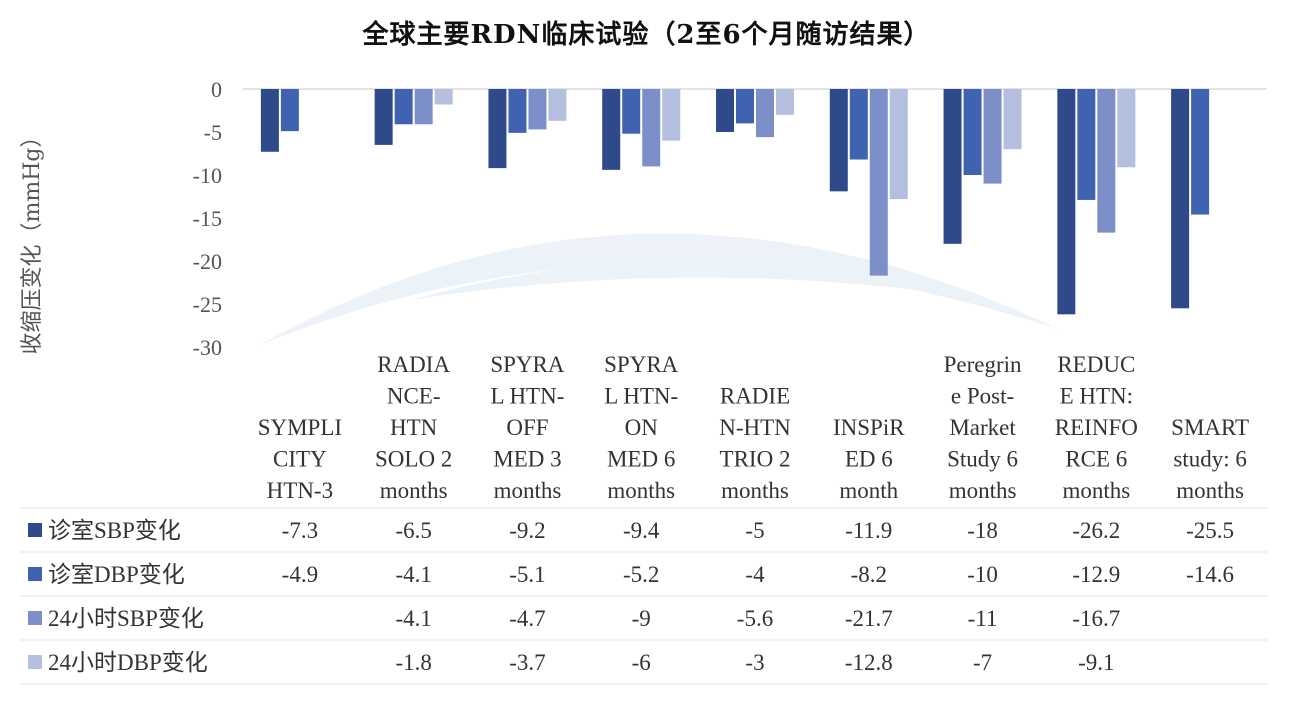 Image resolution: width=1293 pixels, height=705 pixels. What do you see at coordinates (207, 218) in the screenshot?
I see `y-tick-label: -15` at bounding box center [207, 218].